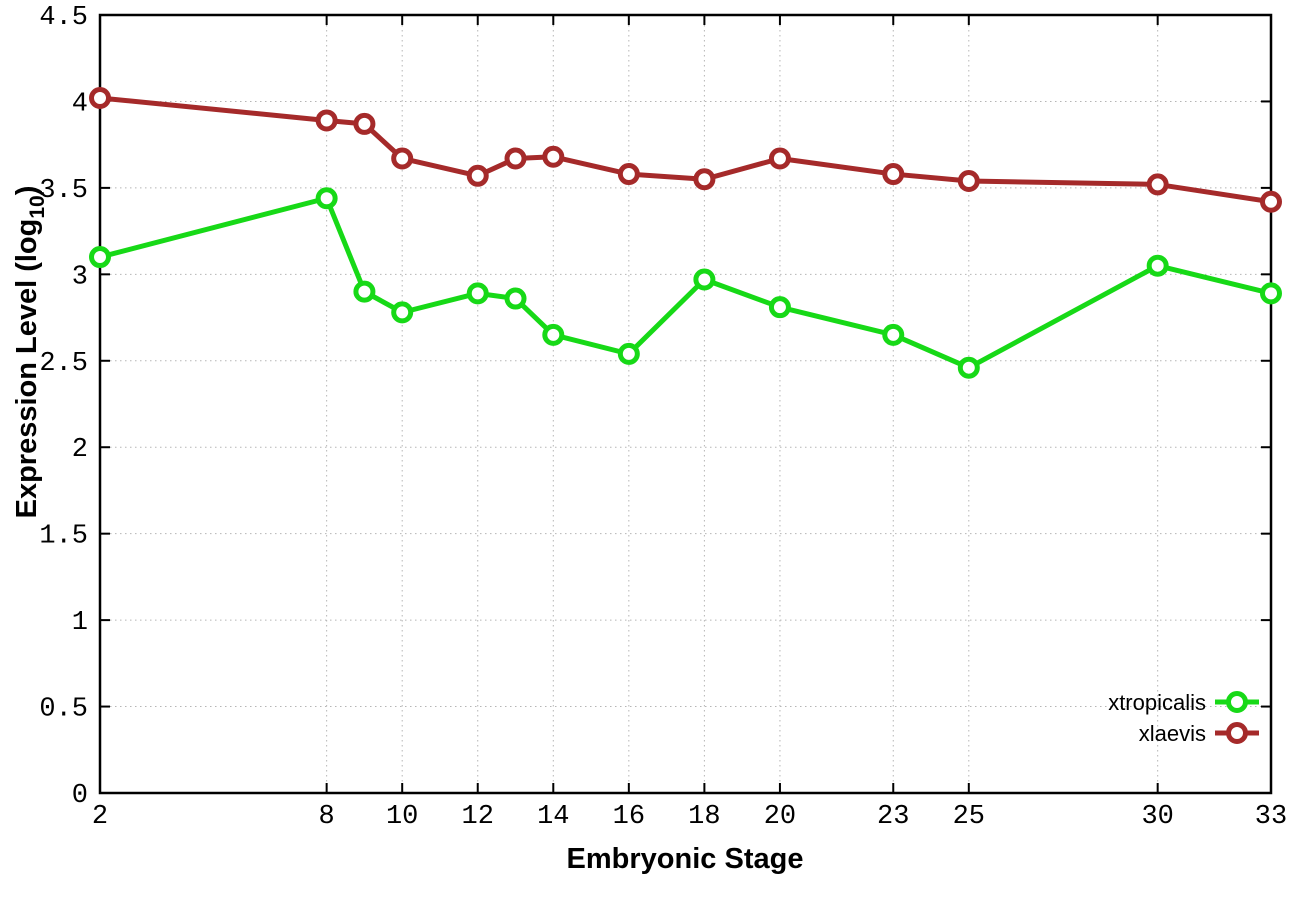 This screenshot has height=907, width=1296. Describe the element at coordinates (1183, 718) in the screenshot. I see `legend: xtropicalis xlaevis` at that location.